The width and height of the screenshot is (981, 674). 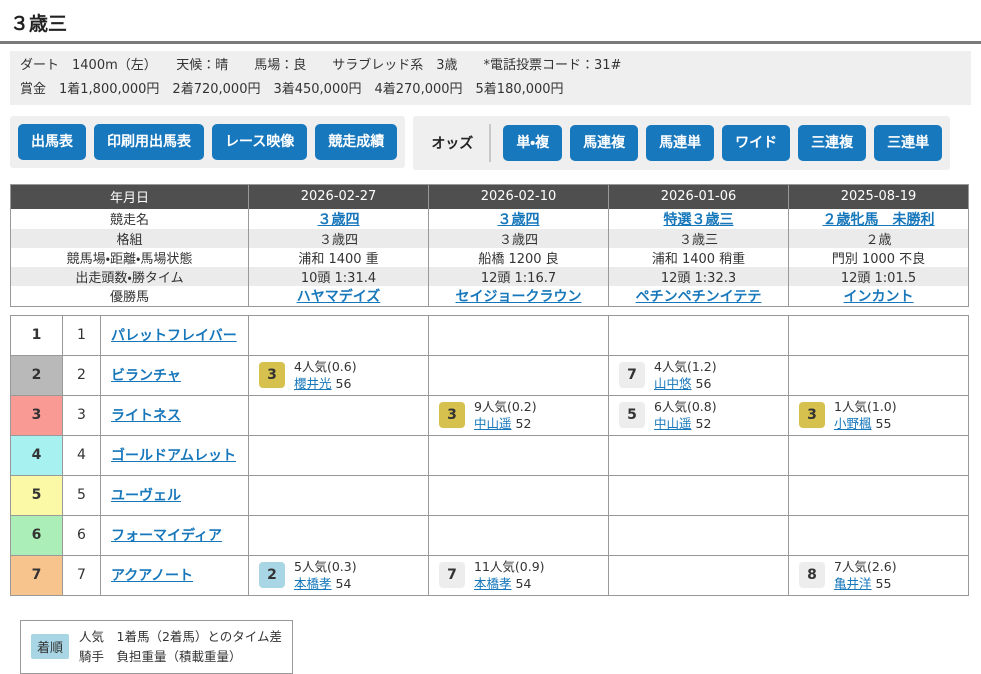 I want to click on jockey-link: 亀井洋, so click(x=853, y=583).